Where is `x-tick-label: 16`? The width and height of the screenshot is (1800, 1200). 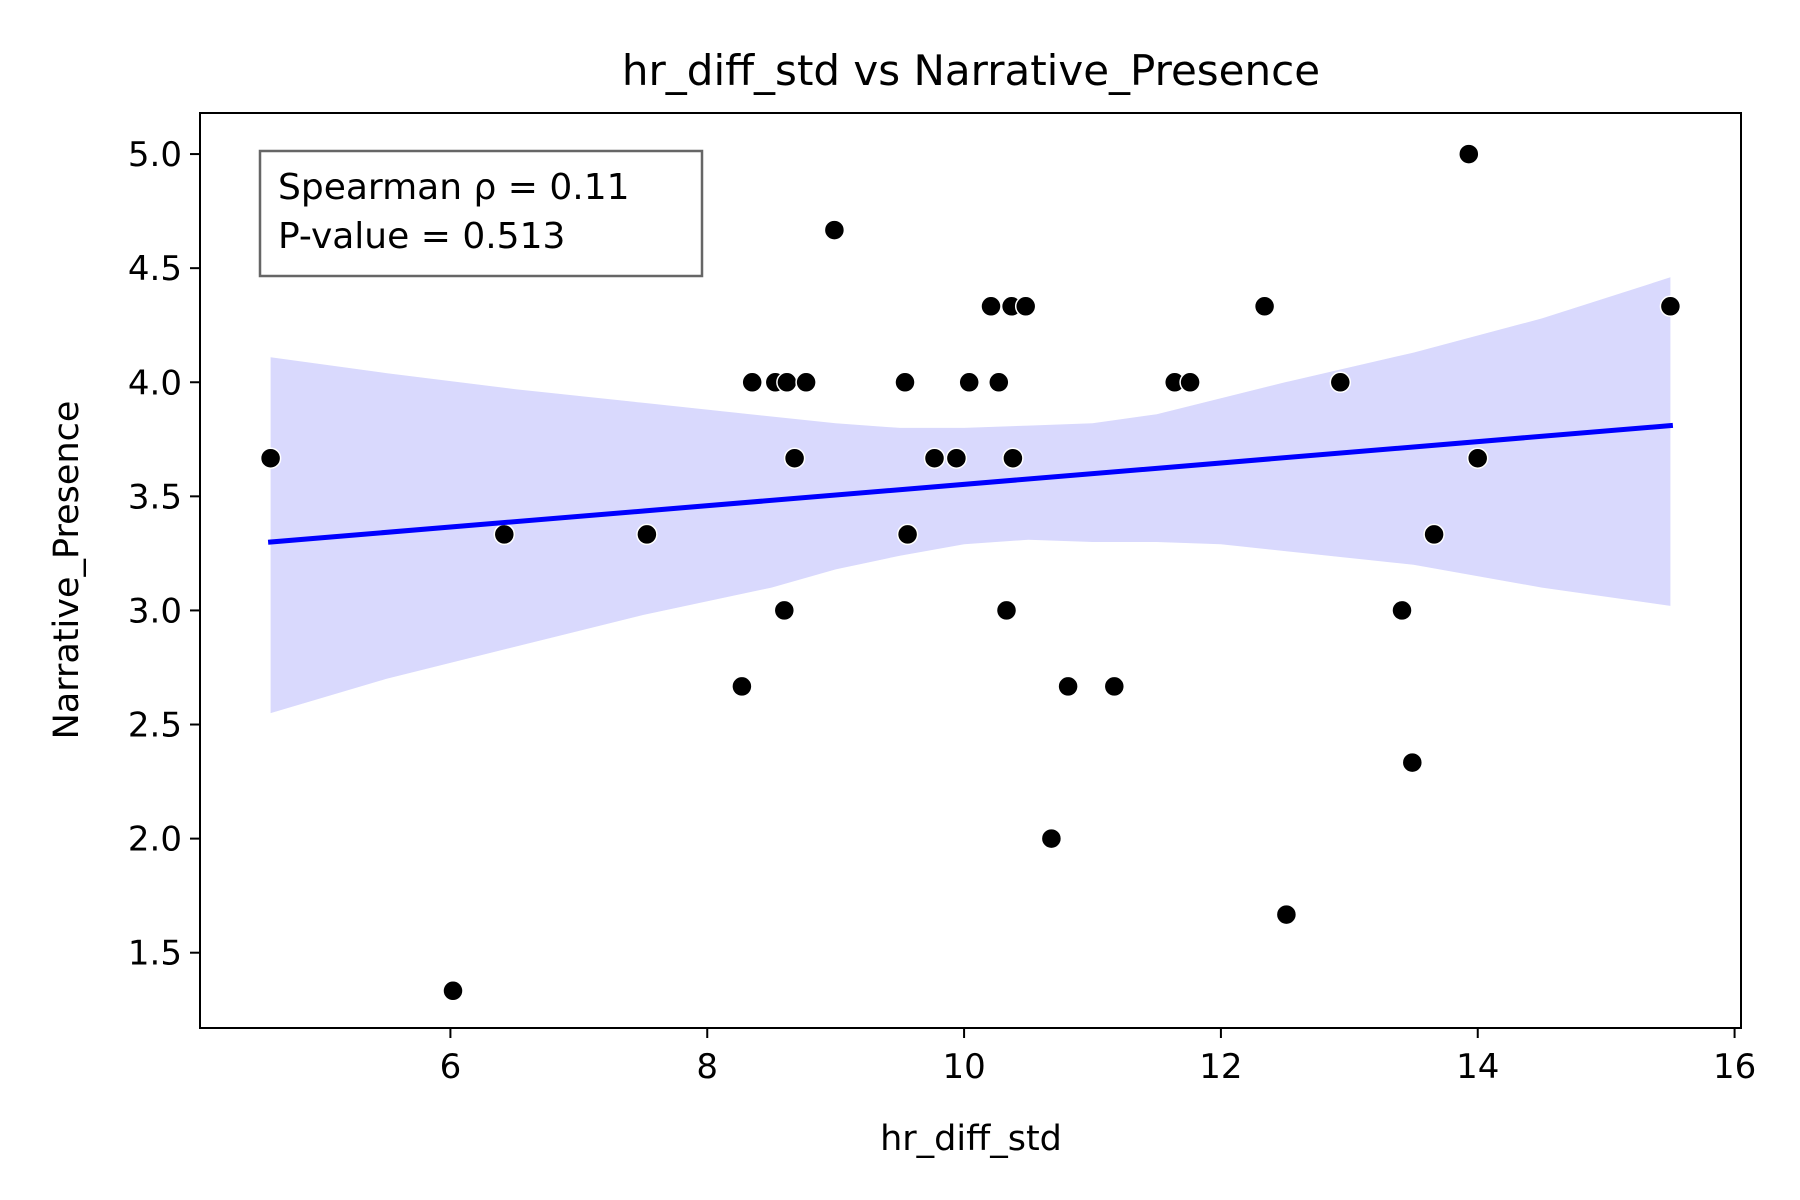
x-tick-label: 16 is located at coordinates (1734, 1067).